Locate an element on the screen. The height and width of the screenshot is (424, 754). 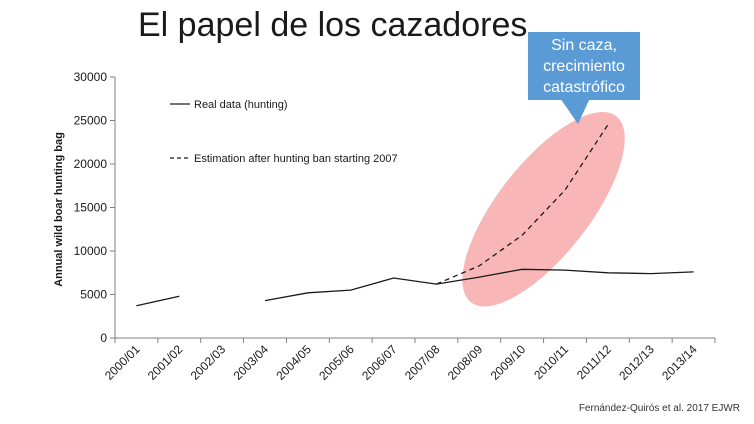
y-axis-title: Annual wild boar hunting bag is located at coordinates (59, 209).